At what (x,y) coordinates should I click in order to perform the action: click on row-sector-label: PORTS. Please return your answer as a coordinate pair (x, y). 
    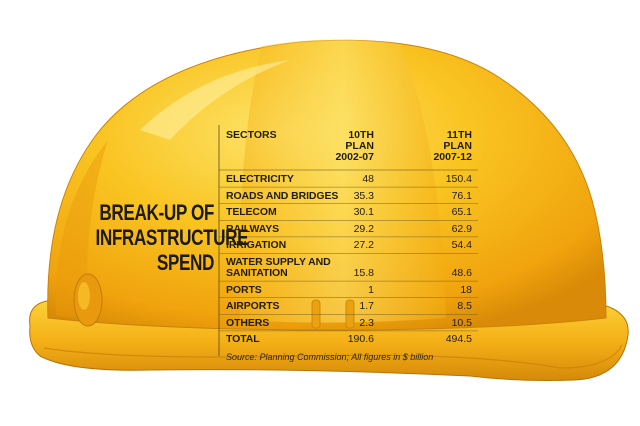
    Looking at the image, I should click on (296, 289).